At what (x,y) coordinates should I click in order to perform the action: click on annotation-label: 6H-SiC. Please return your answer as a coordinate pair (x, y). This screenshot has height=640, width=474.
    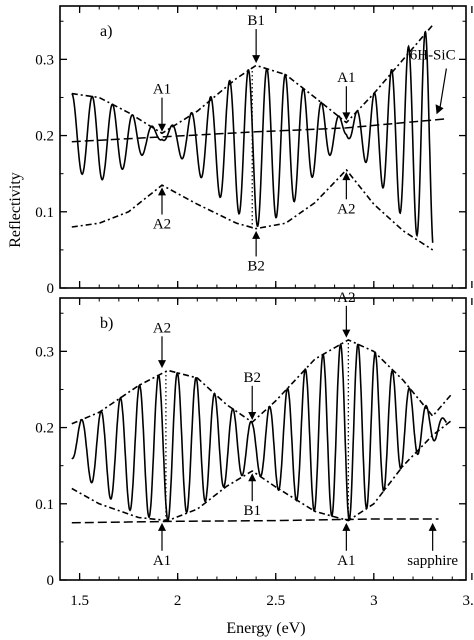
    Looking at the image, I should click on (433, 55).